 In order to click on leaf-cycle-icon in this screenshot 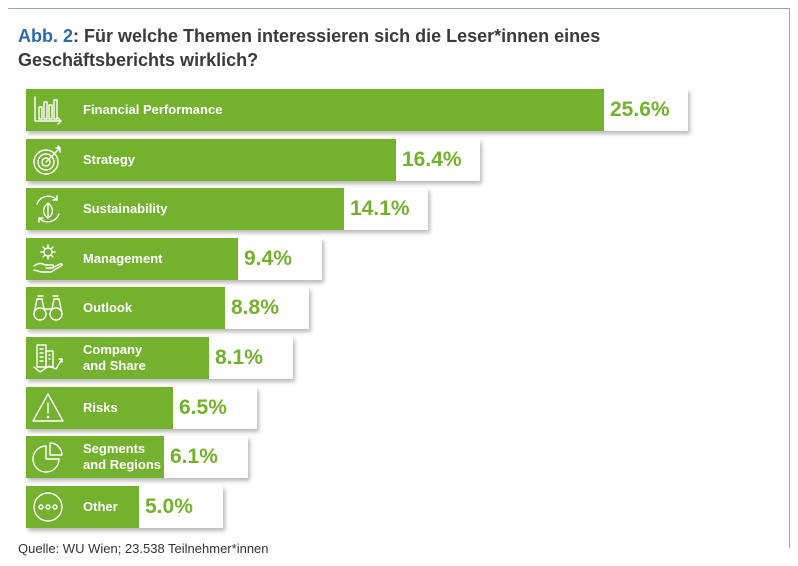, I will do `click(48, 209)`.